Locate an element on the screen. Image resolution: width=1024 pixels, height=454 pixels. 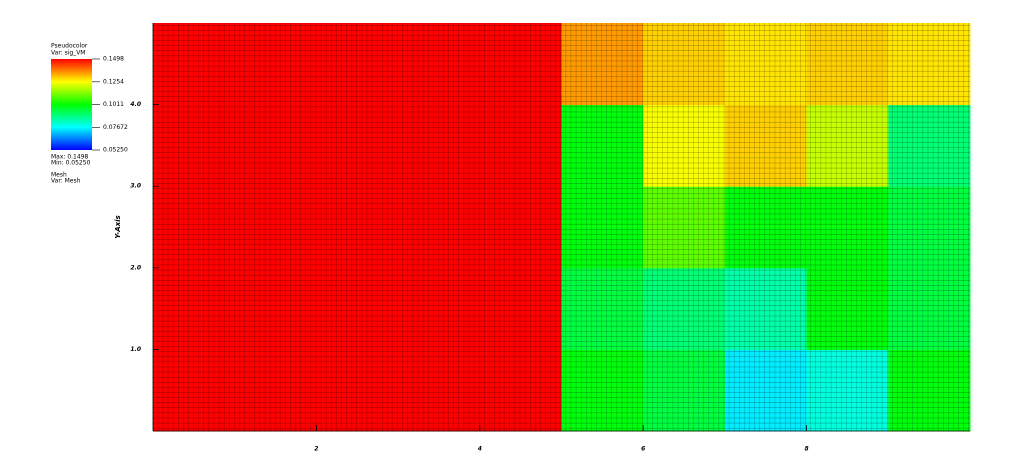
y-tick-label: 2.0 is located at coordinates (135, 267).